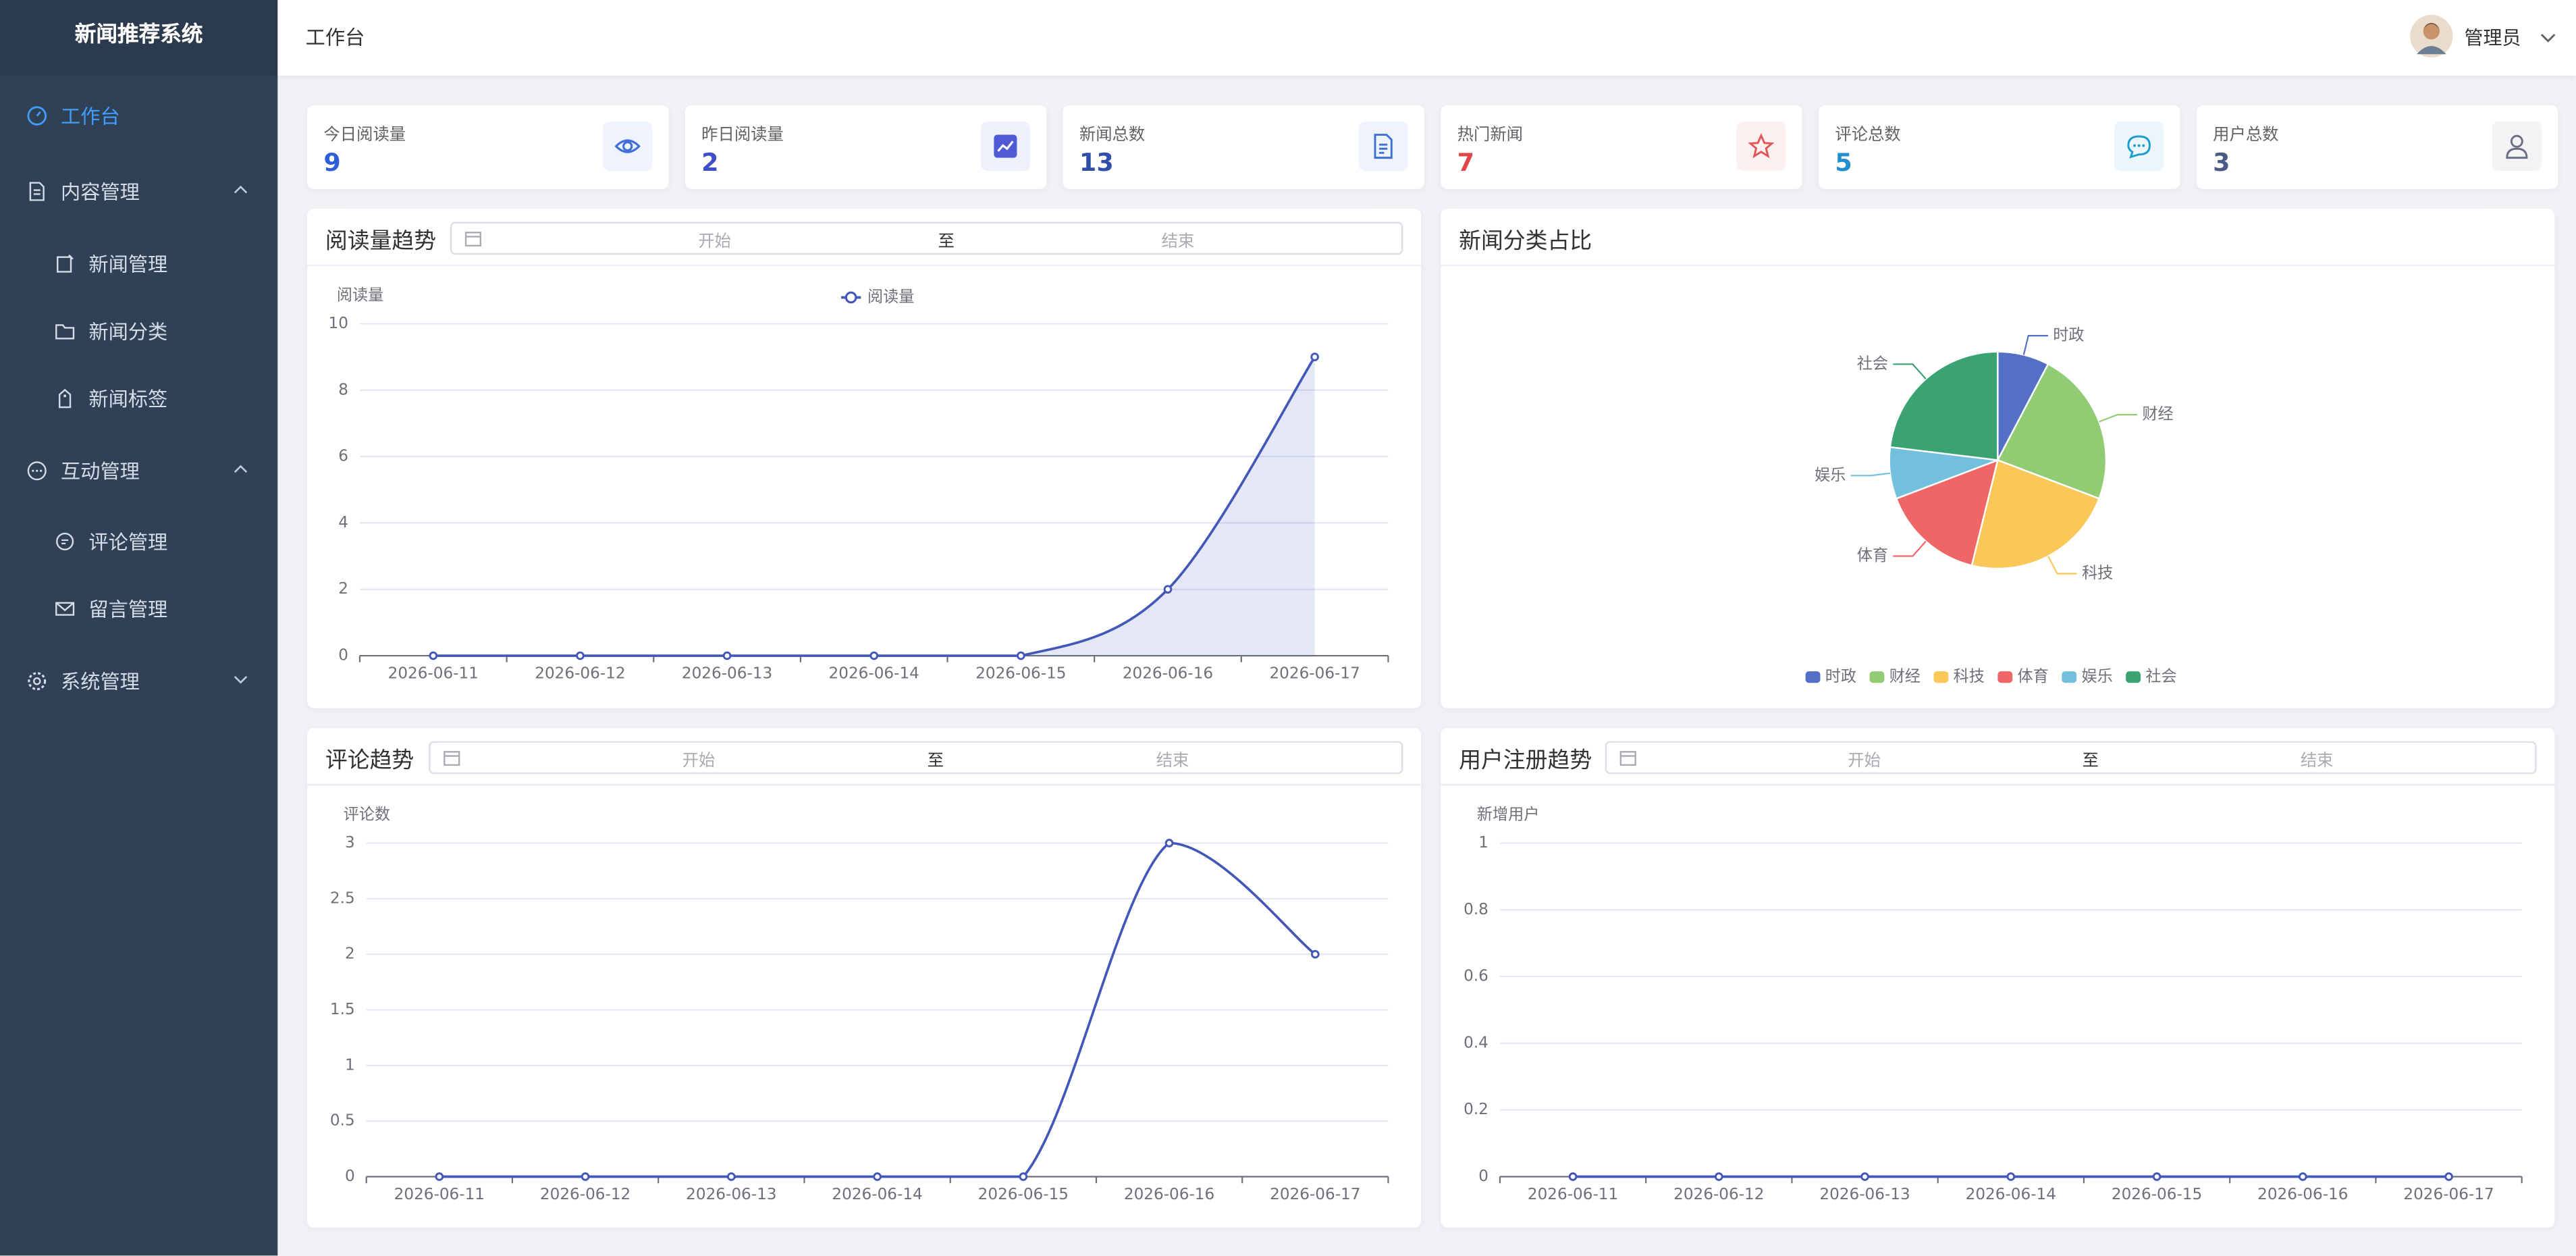 This screenshot has height=1256, width=2576. I want to click on stat-value: 3, so click(2221, 163).